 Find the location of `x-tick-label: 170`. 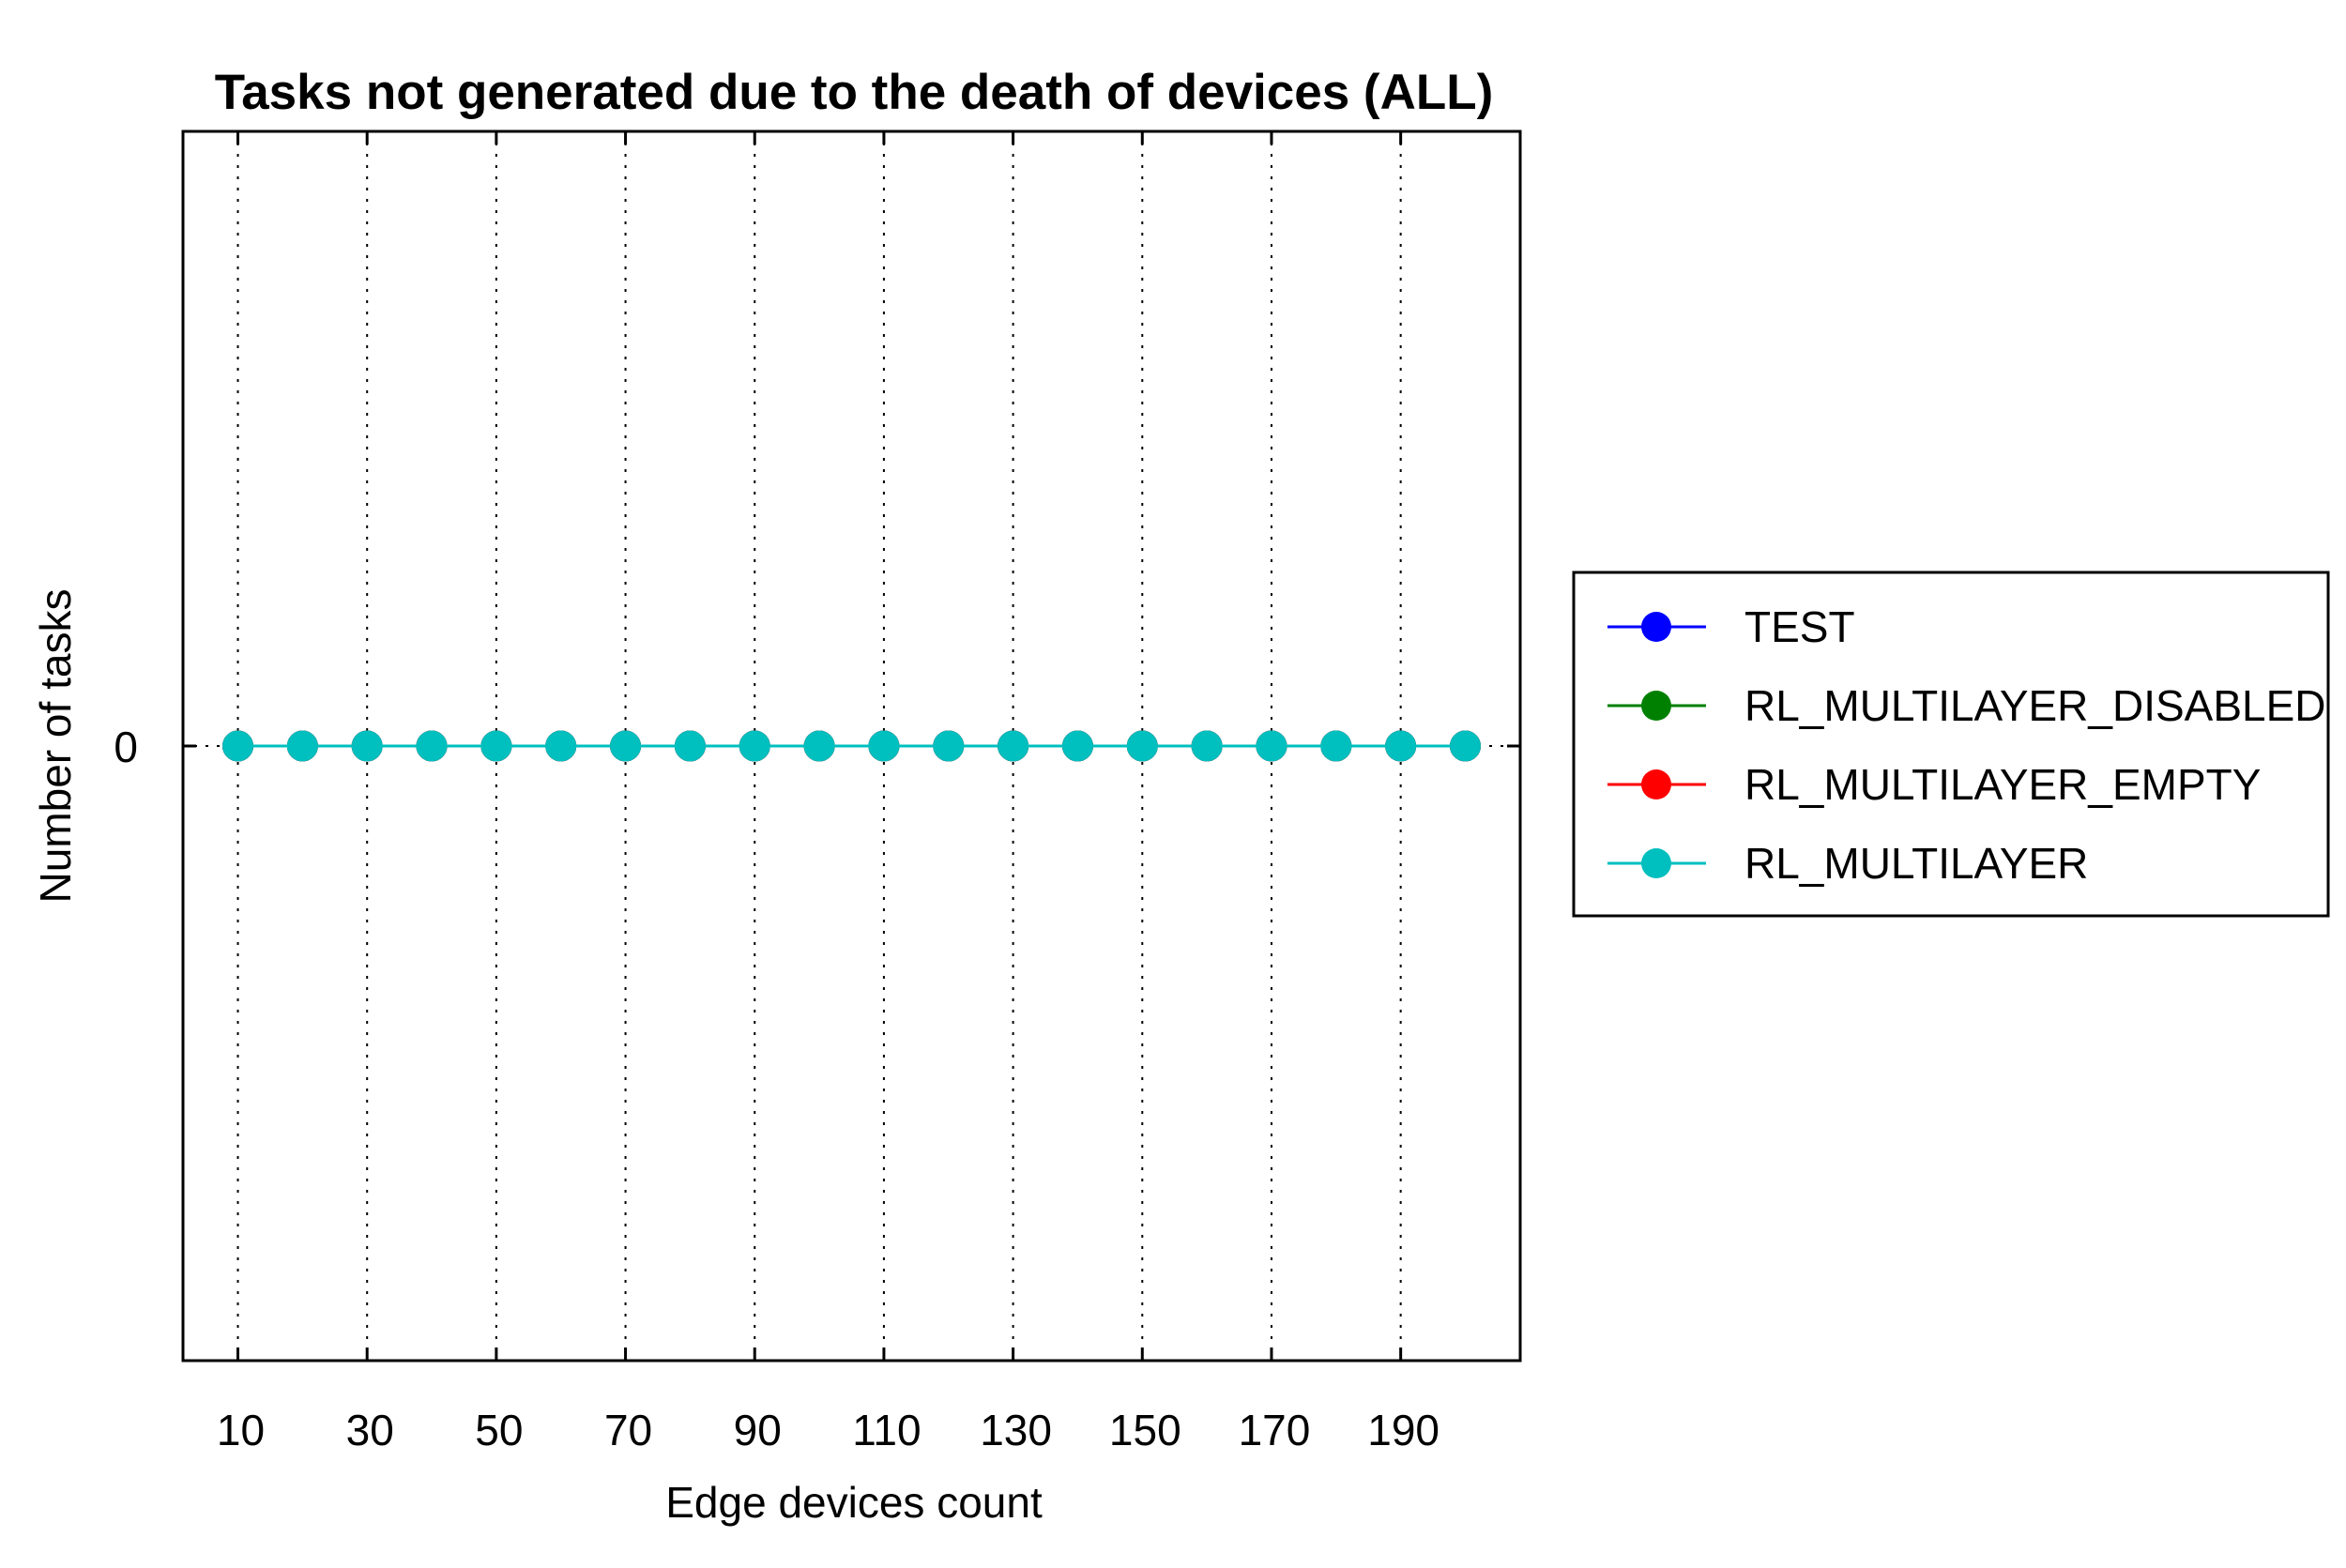

x-tick-label: 170 is located at coordinates (1275, 1430).